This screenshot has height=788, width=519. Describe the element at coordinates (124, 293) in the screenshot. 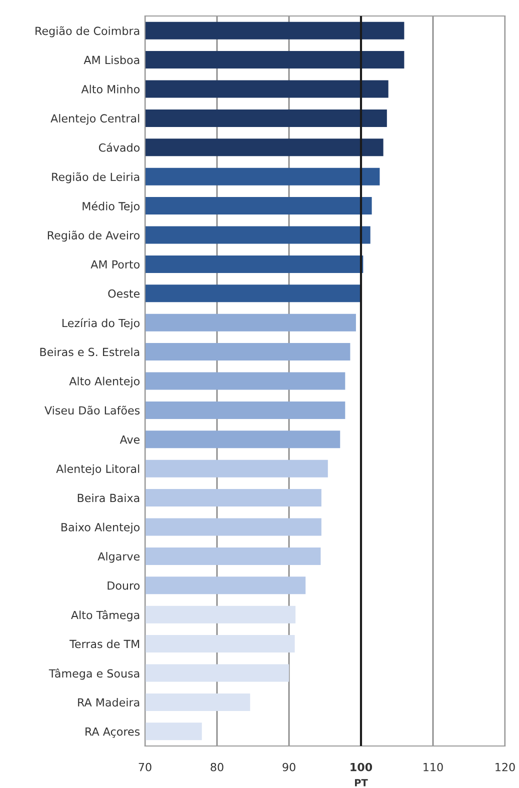

I see `y-tick-label: Oeste` at that location.